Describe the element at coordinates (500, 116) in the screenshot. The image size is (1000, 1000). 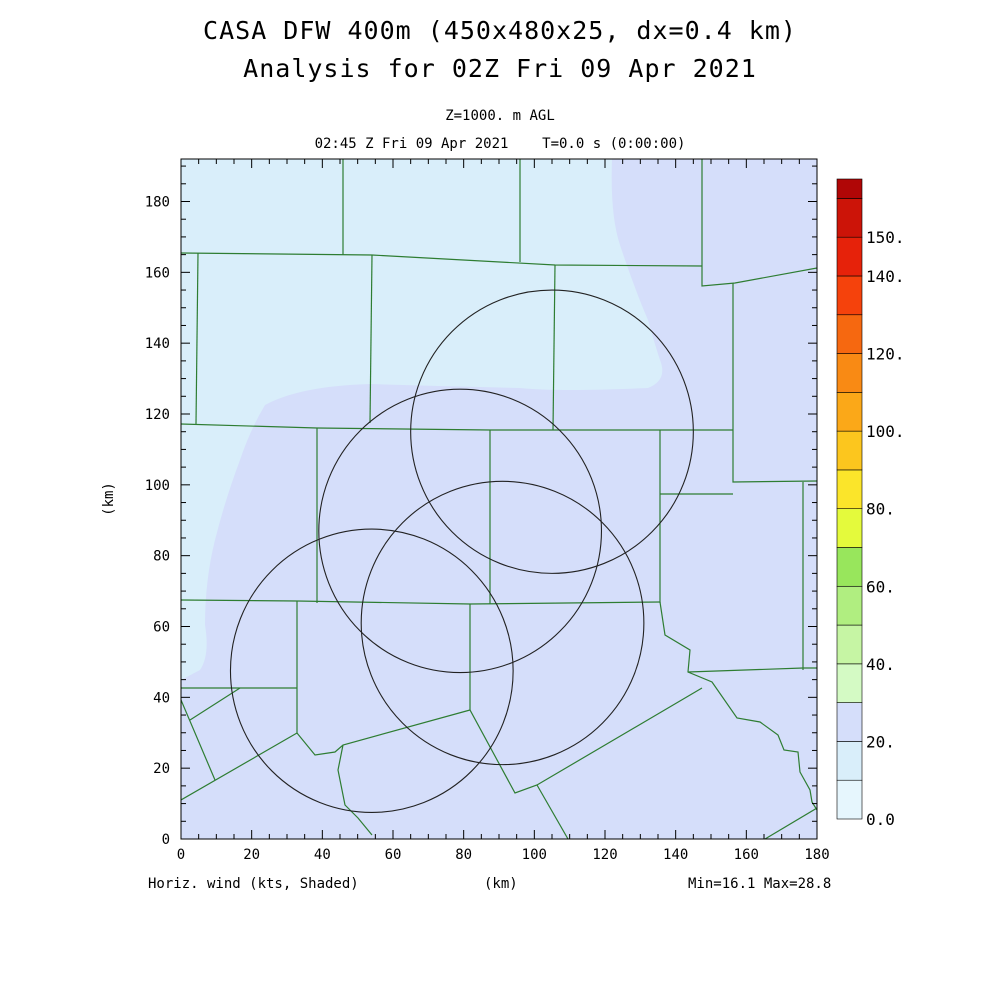
I see `level-label: Z=1000. m AGL` at that location.